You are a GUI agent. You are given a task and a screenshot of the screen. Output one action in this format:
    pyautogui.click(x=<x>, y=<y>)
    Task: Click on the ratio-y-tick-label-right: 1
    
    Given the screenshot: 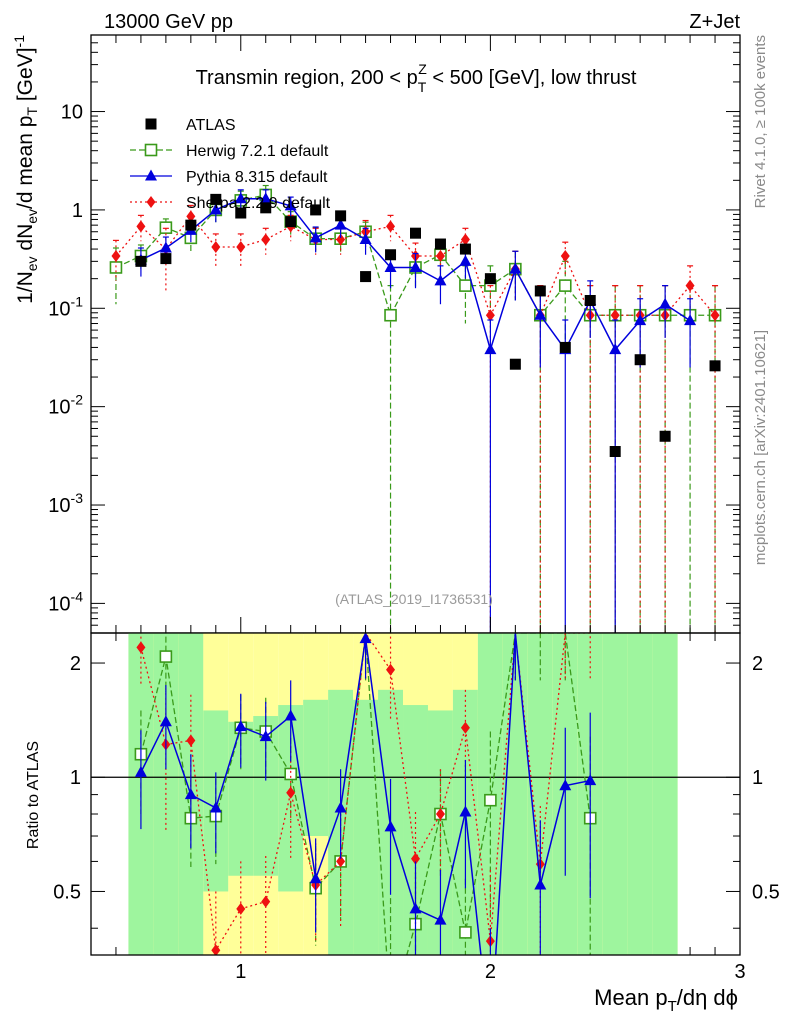 What is the action you would take?
    pyautogui.click(x=757, y=778)
    